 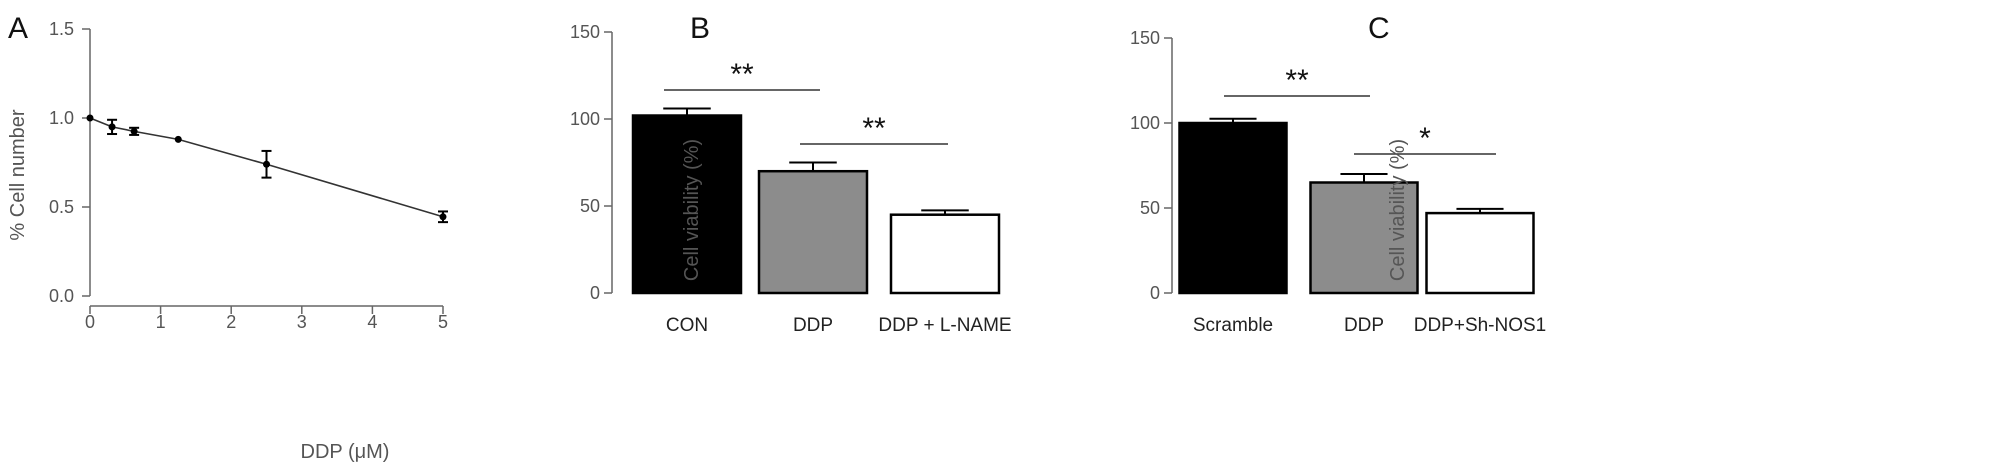 I want to click on panel-c-y-axis-label: Cell viability (%), so click(x=1398, y=210).